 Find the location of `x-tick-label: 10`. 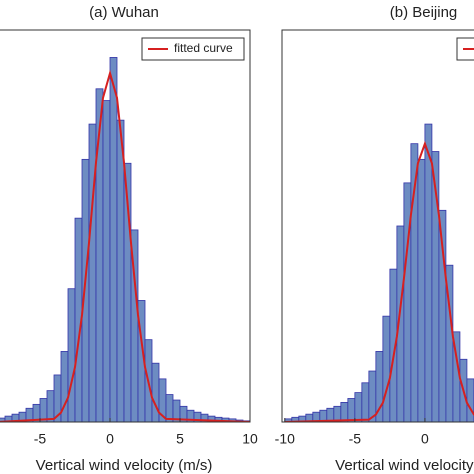

x-tick-label: 10 is located at coordinates (250, 439).